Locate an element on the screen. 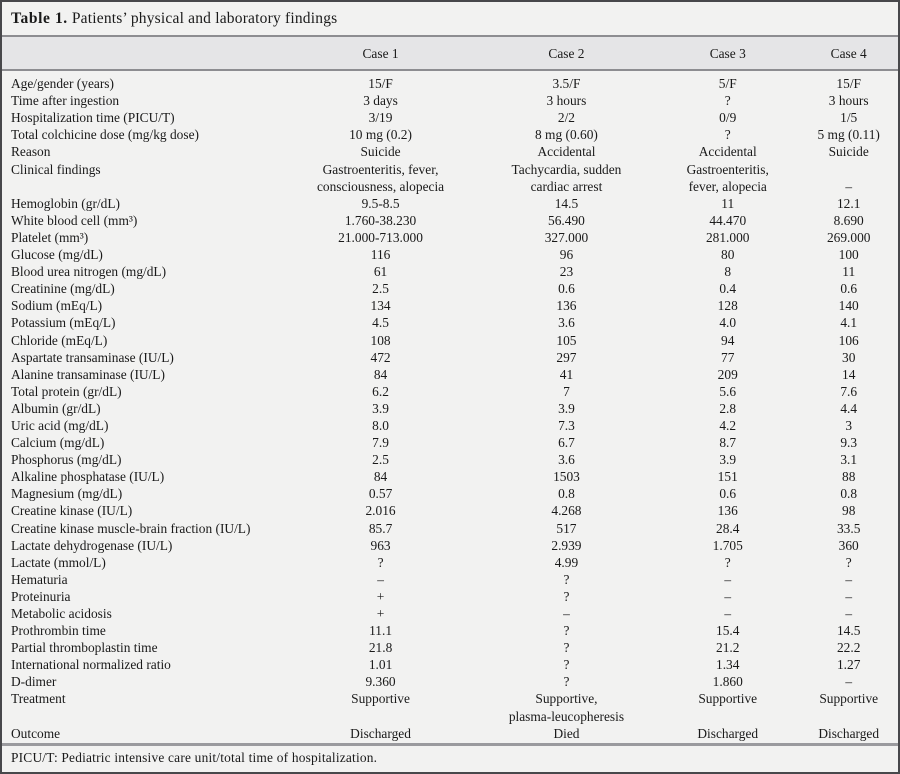 The width and height of the screenshot is (900, 774). table-row: Uric acid (mg/dL) 8.0 7.3 4.2 3 is located at coordinates (450, 425).